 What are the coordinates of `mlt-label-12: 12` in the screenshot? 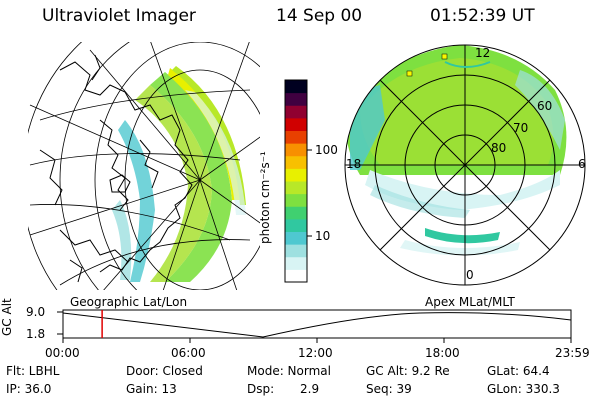 It's located at (483, 53).